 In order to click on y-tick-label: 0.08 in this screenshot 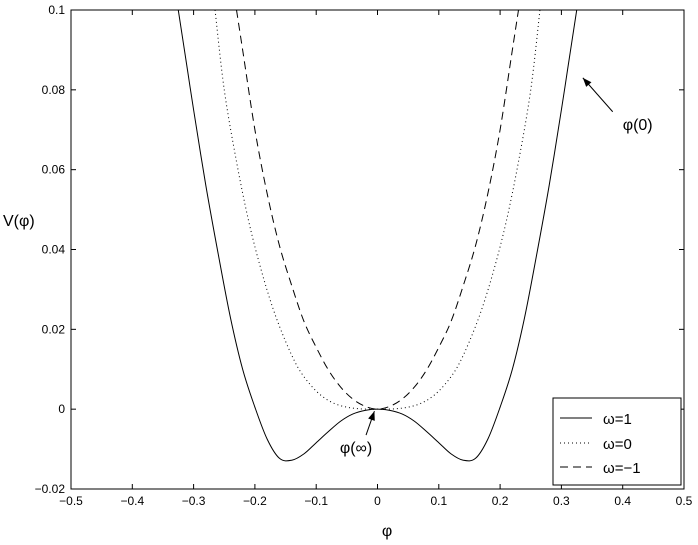, I will do `click(54, 90)`.